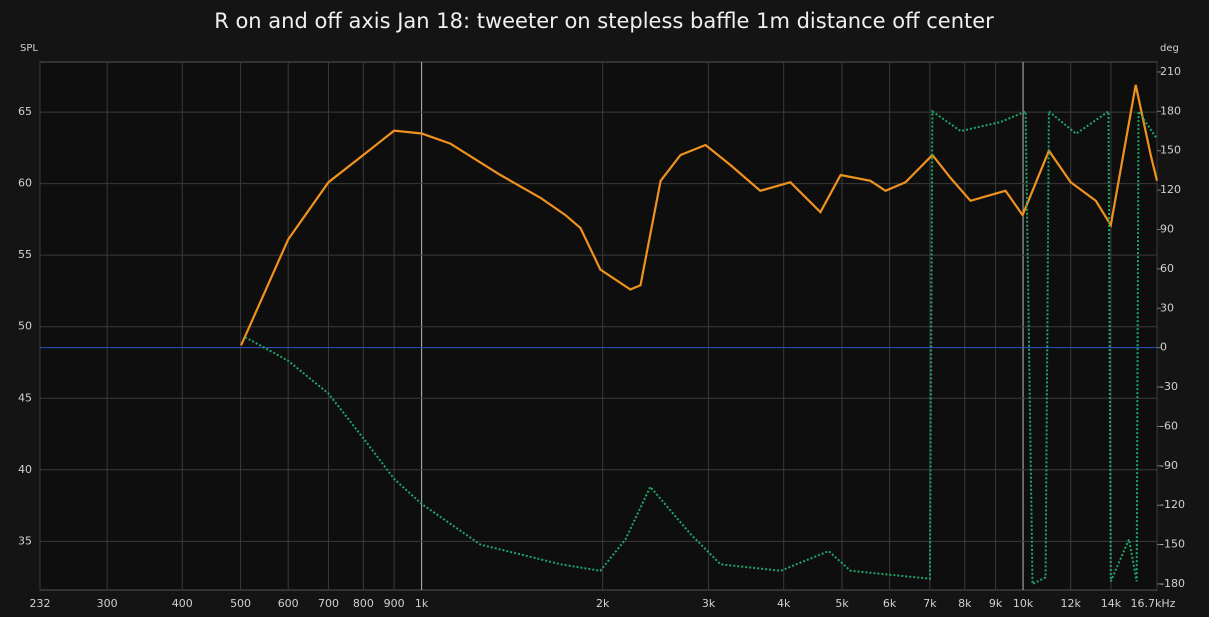  What do you see at coordinates (1111, 603) in the screenshot?
I see `x-tick-label: 14k` at bounding box center [1111, 603].